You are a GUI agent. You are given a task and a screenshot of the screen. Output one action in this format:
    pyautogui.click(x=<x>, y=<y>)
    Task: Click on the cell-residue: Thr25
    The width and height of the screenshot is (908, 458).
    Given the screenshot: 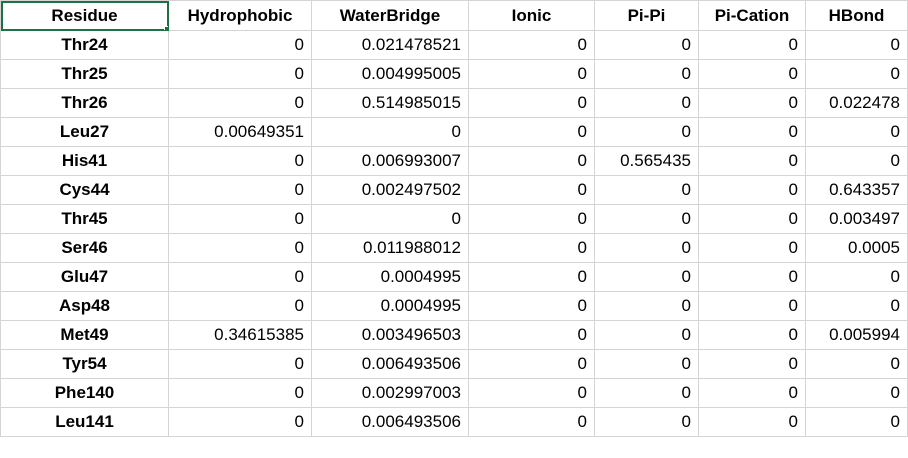 What is the action you would take?
    pyautogui.click(x=84, y=74)
    